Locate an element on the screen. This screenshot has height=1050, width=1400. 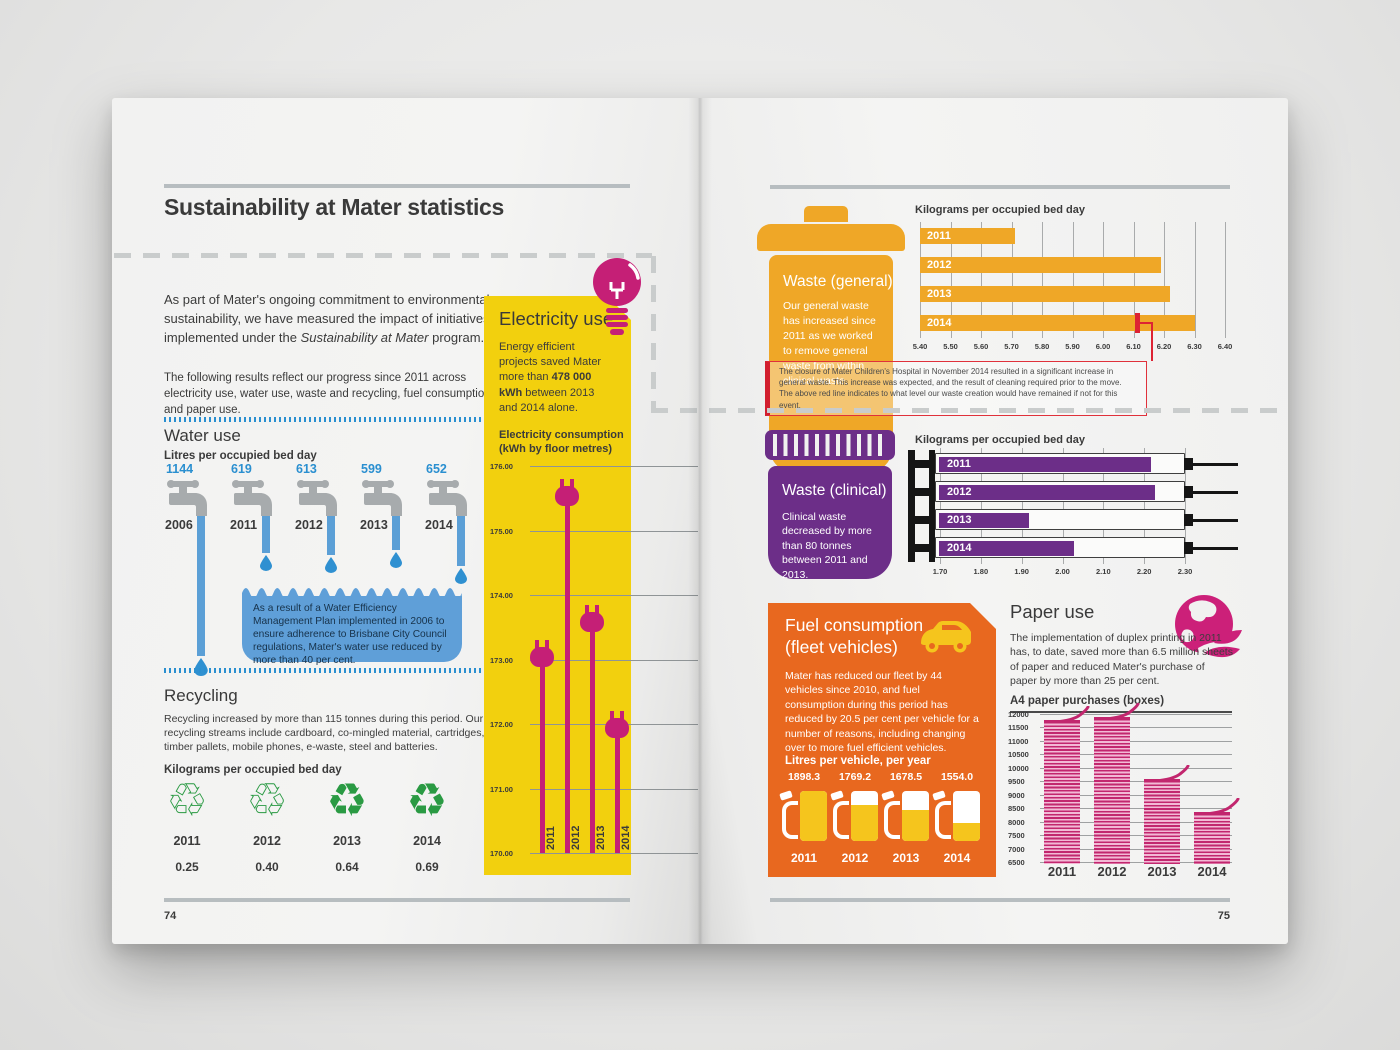
recycling-value: 0.25 is located at coordinates (187, 867).